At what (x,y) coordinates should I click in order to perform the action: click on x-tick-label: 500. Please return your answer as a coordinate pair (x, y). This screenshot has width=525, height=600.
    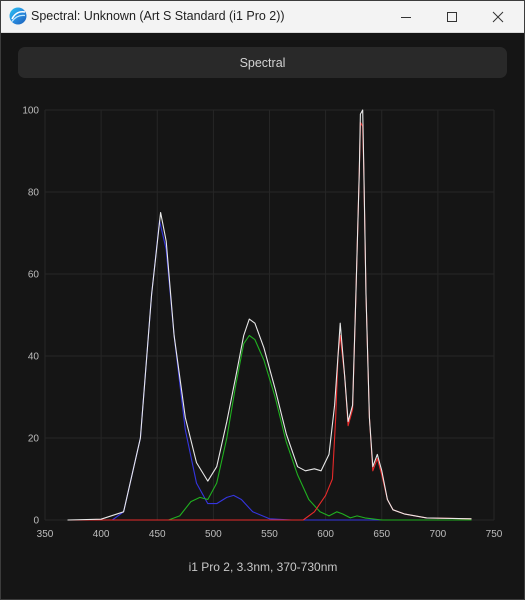
    Looking at the image, I should click on (213, 534).